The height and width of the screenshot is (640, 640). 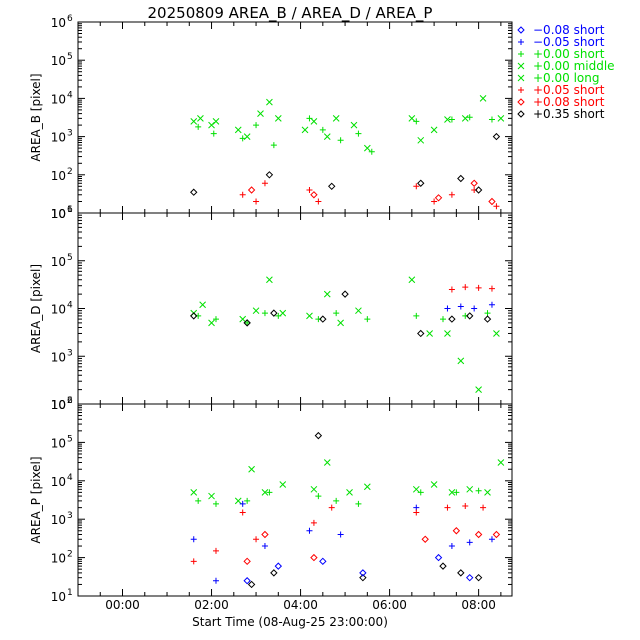 What do you see at coordinates (569, 114) in the screenshot?
I see `legend-label: +0.35 short` at bounding box center [569, 114].